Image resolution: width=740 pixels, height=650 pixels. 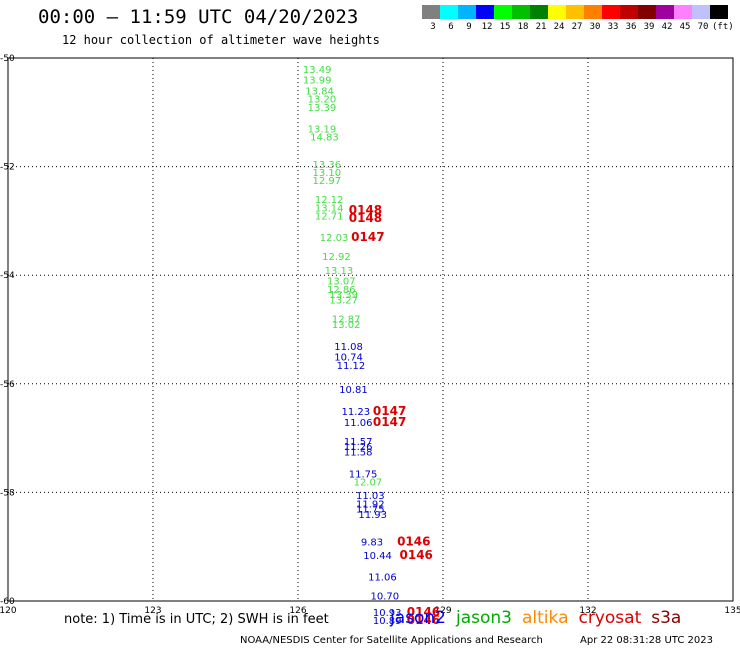 I want to click on x-tick-label: 132, so click(x=587, y=611).